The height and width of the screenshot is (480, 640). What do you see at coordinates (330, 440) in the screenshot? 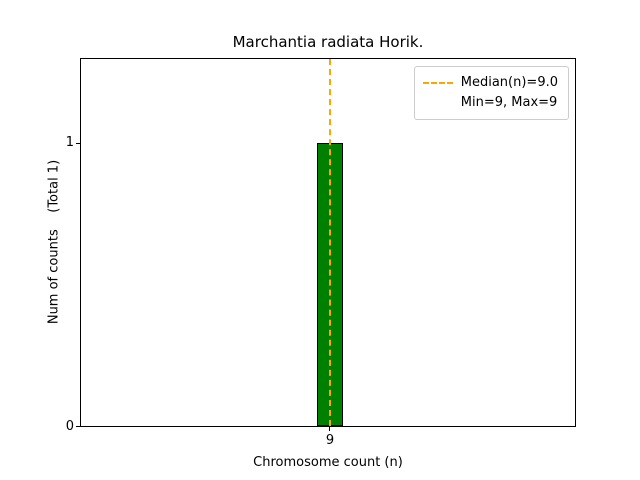
I see `x-tick-label-9: 9` at bounding box center [330, 440].